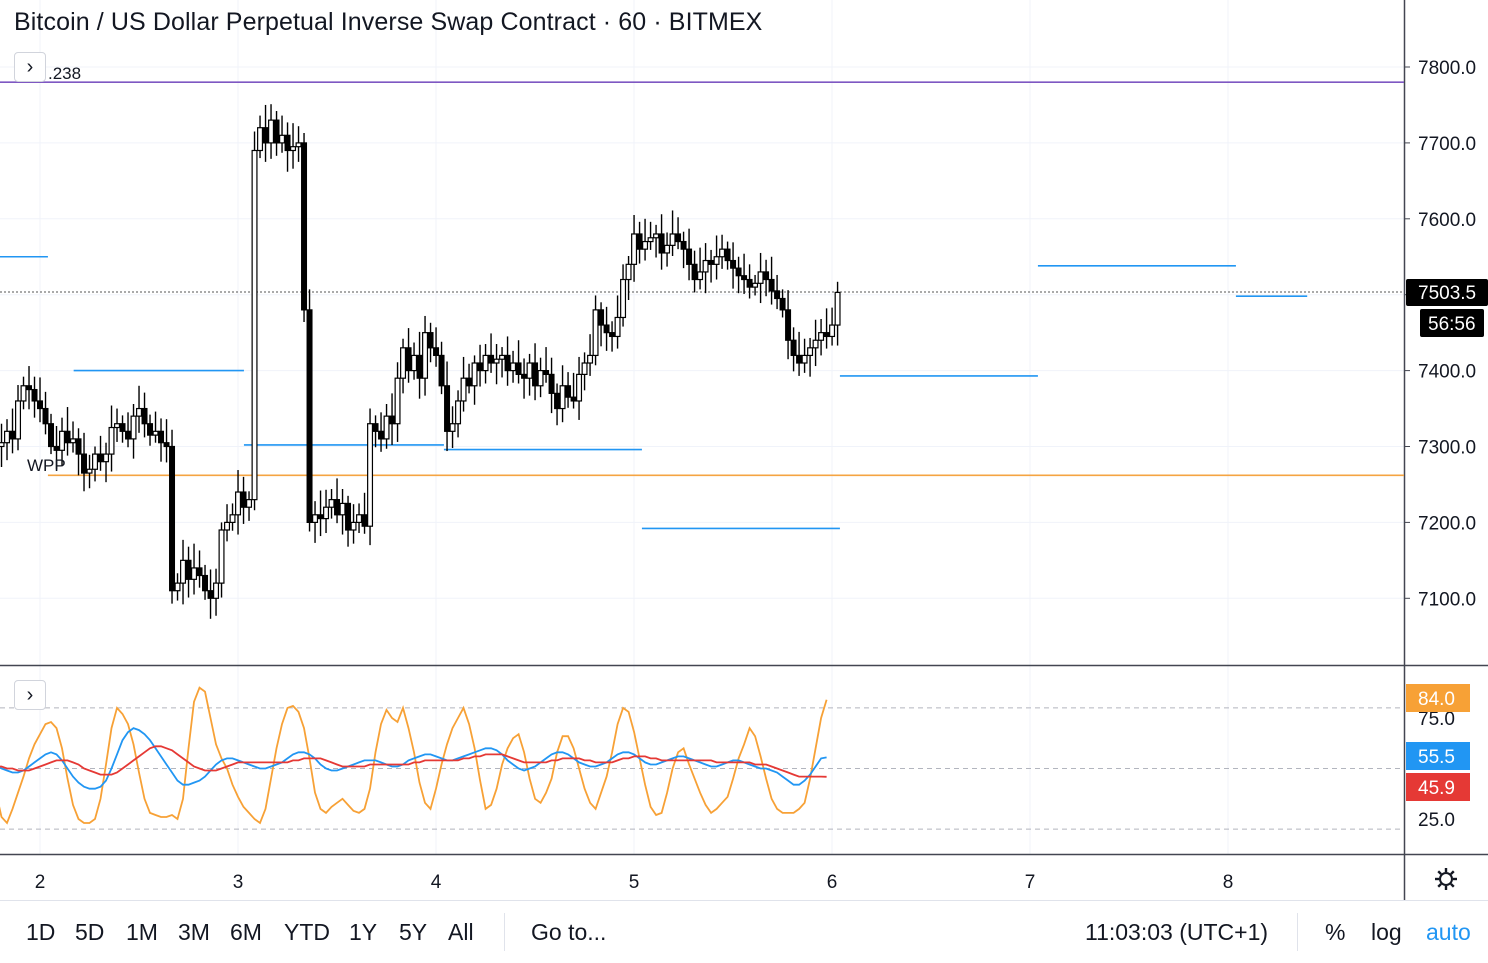  Describe the element at coordinates (461, 932) in the screenshot. I see `range-all-button: All` at that location.